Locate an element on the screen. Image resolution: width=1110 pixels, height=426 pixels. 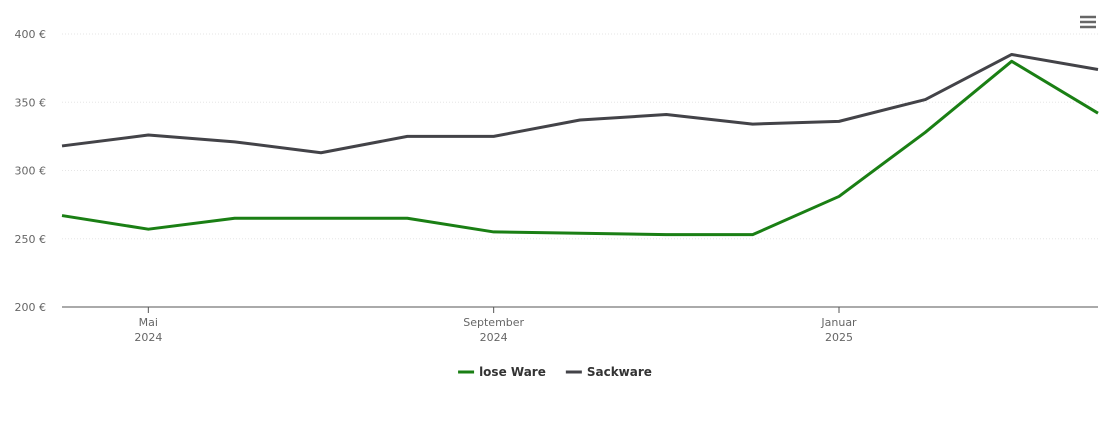
y-tick-label: 300 € is located at coordinates (31, 171).